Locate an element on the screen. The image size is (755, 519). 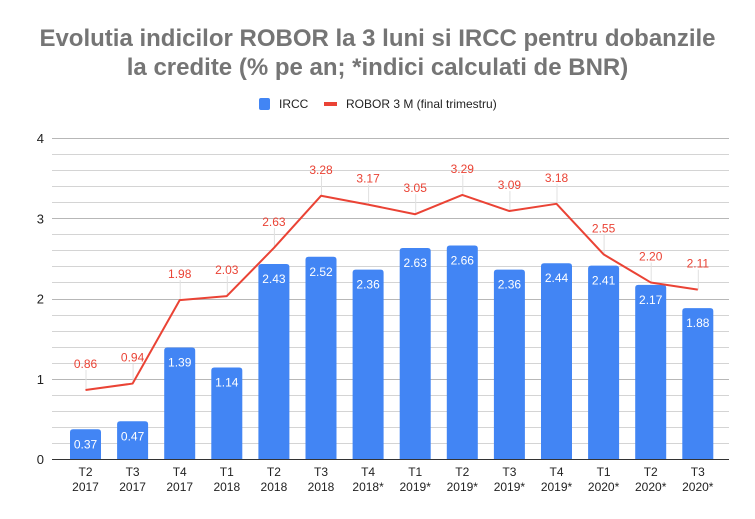
robor-point-label: 2.03 is located at coordinates (227, 270).